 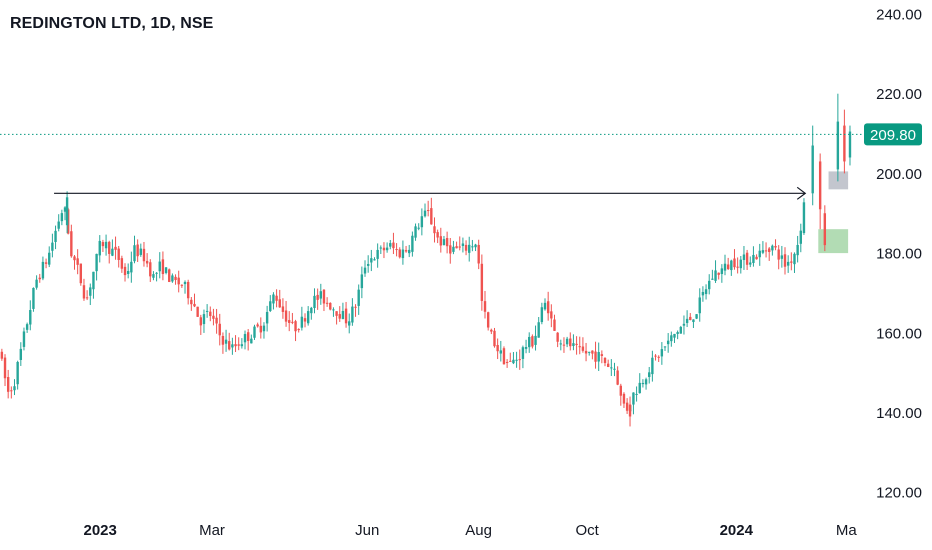 What do you see at coordinates (899, 413) in the screenshot?
I see `y-tick-label: 140.00` at bounding box center [899, 413].